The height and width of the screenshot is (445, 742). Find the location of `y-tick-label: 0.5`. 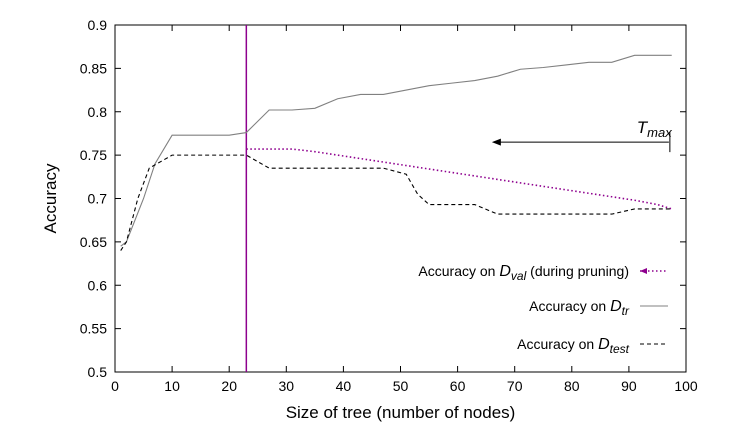

y-tick-label: 0.5 is located at coordinates (98, 372).